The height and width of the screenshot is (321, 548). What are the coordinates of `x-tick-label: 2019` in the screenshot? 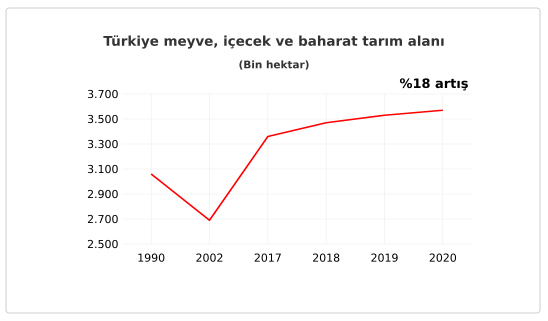 It's located at (384, 258).